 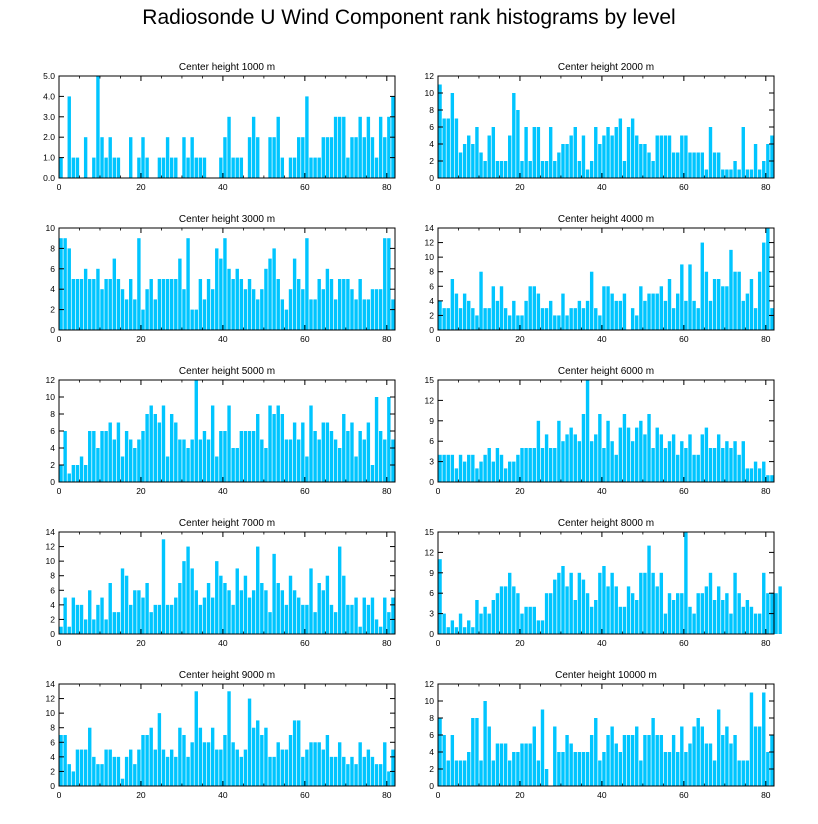 I want to click on y-tick-label: 9, so click(x=431, y=421).